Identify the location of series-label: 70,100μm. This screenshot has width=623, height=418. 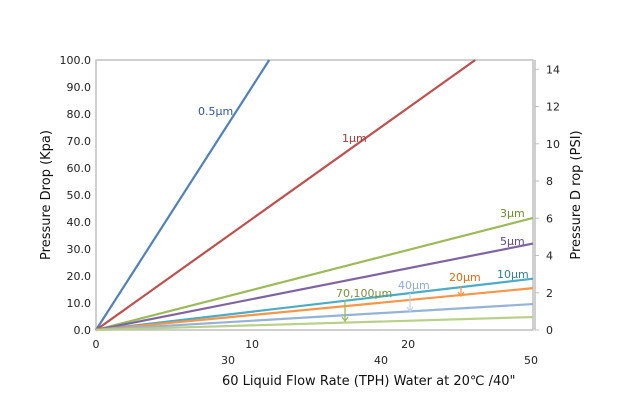
(364, 293).